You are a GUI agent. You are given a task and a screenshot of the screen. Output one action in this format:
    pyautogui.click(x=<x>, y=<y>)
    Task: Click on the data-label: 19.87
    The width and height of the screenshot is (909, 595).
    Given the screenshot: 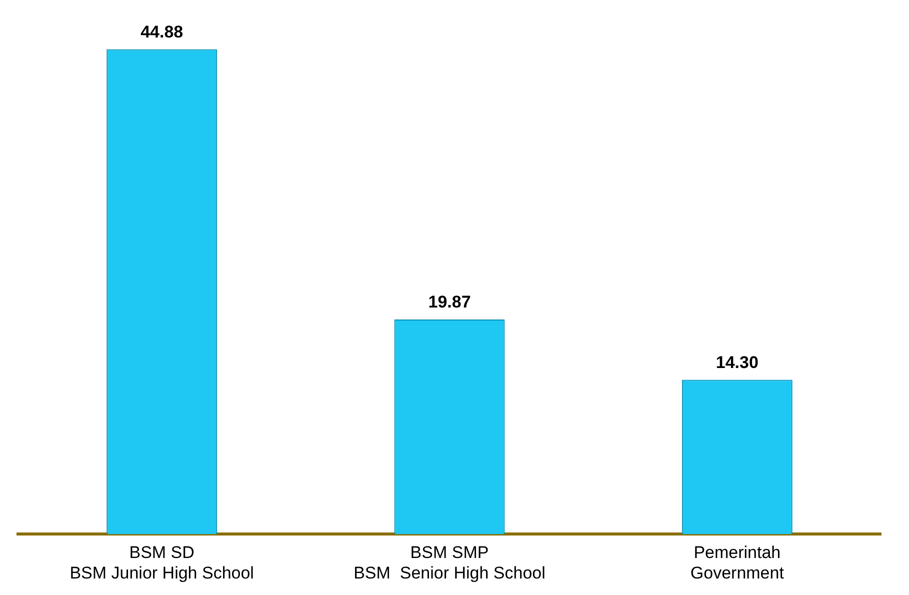 What is the action you would take?
    pyautogui.click(x=449, y=302)
    